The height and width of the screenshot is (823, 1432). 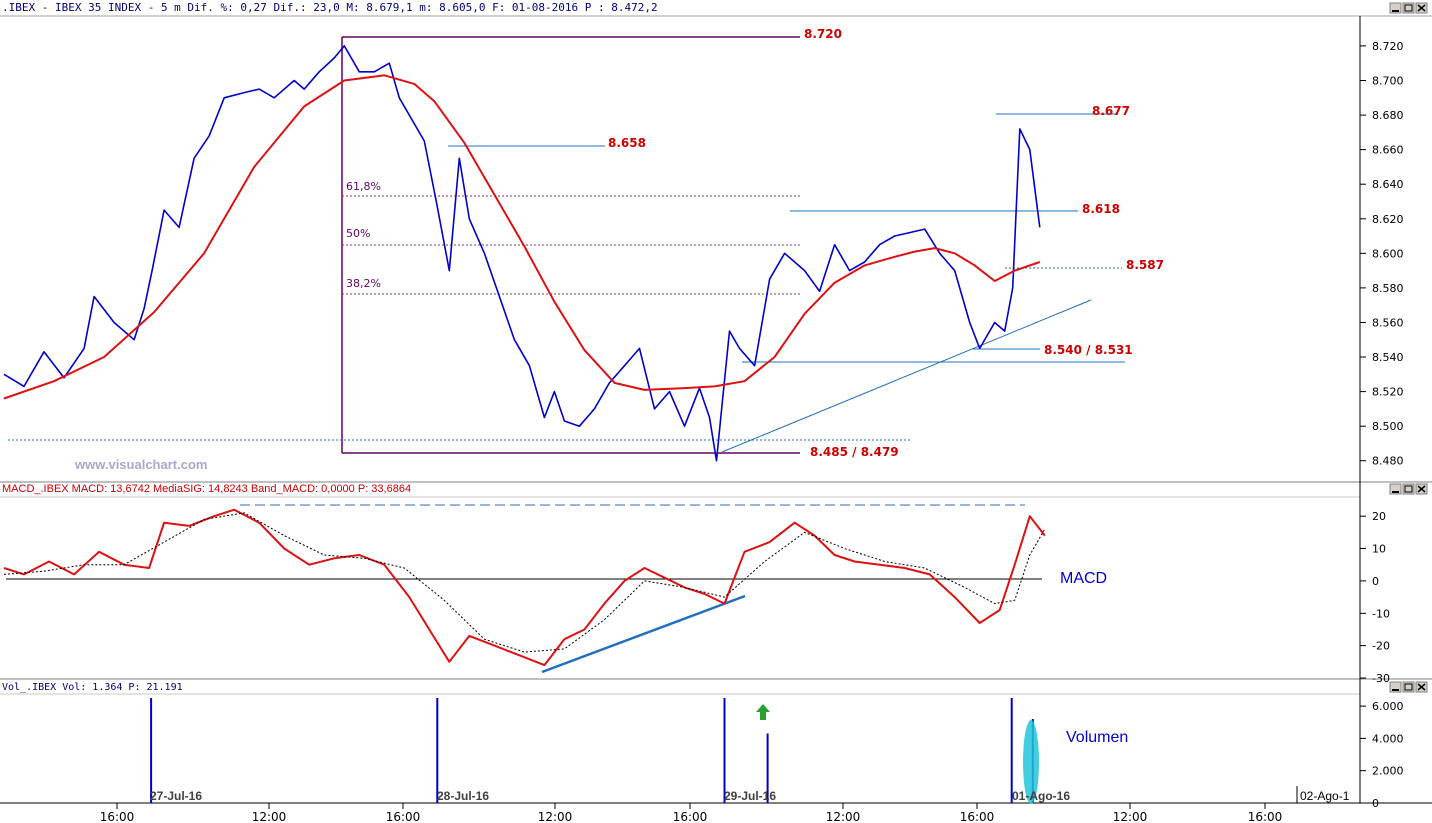 What do you see at coordinates (1381, 646) in the screenshot?
I see `y-tick-label: -20` at bounding box center [1381, 646].